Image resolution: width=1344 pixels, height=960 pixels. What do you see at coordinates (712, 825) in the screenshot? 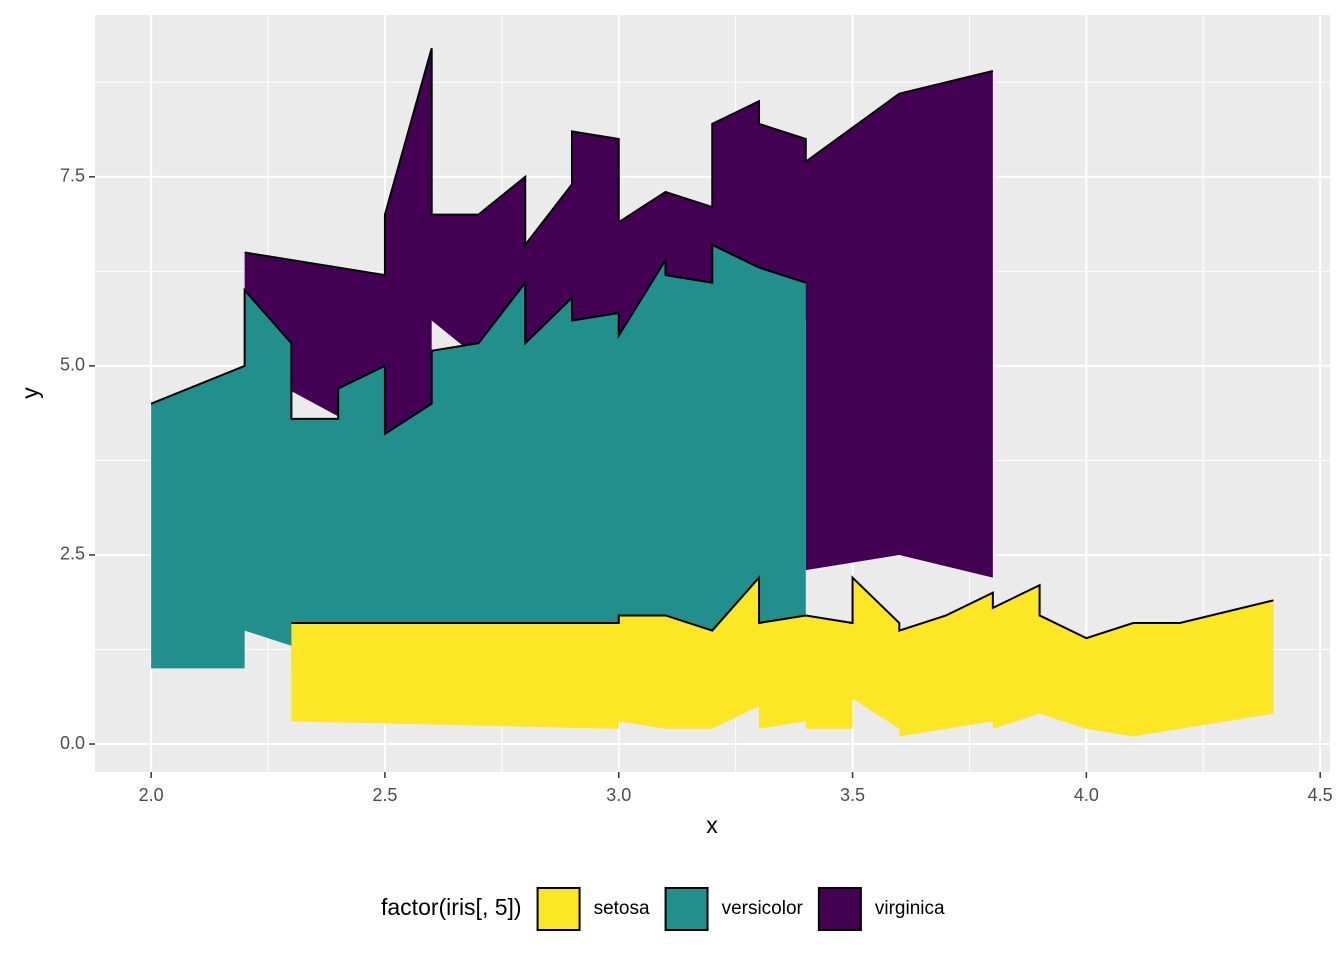
I see `x-axis-title: x` at bounding box center [712, 825].